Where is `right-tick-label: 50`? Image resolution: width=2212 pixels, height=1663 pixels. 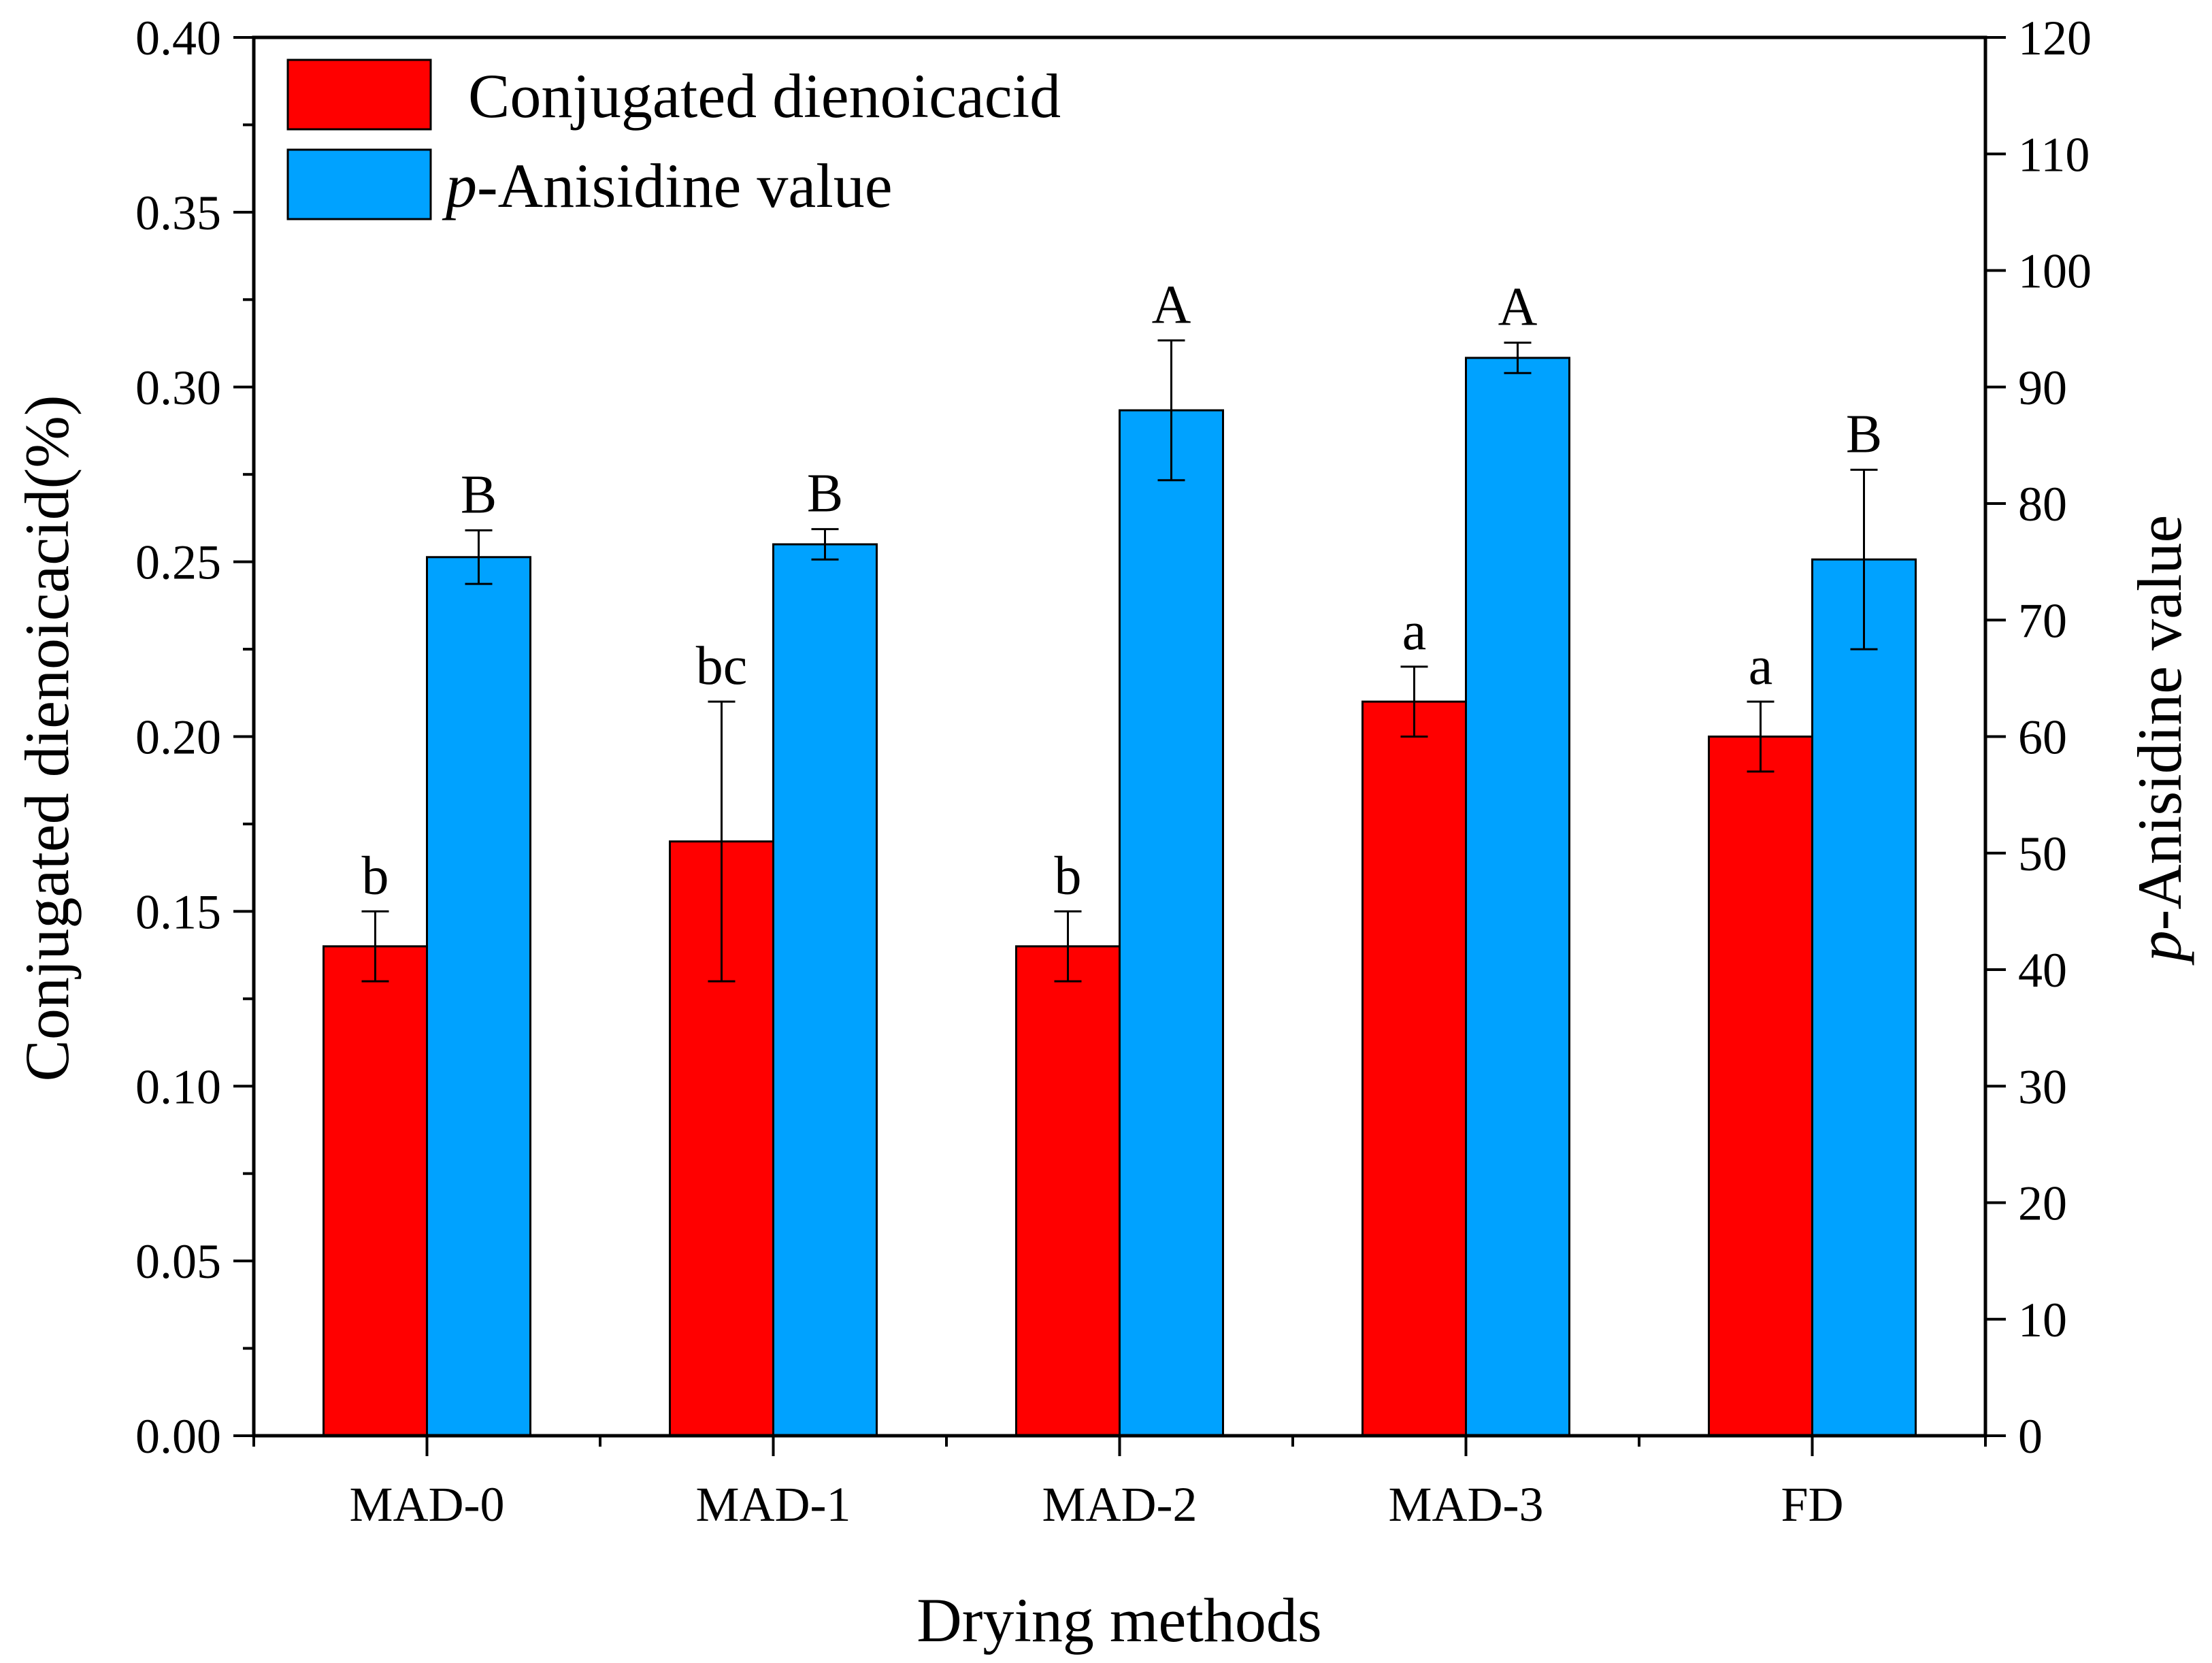
right-tick-label: 50 is located at coordinates (2042, 854).